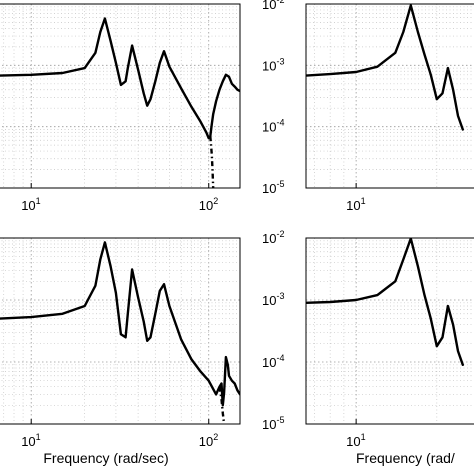  I want to click on x-axis-label: Frequency (rad/sec), so click(105, 458).